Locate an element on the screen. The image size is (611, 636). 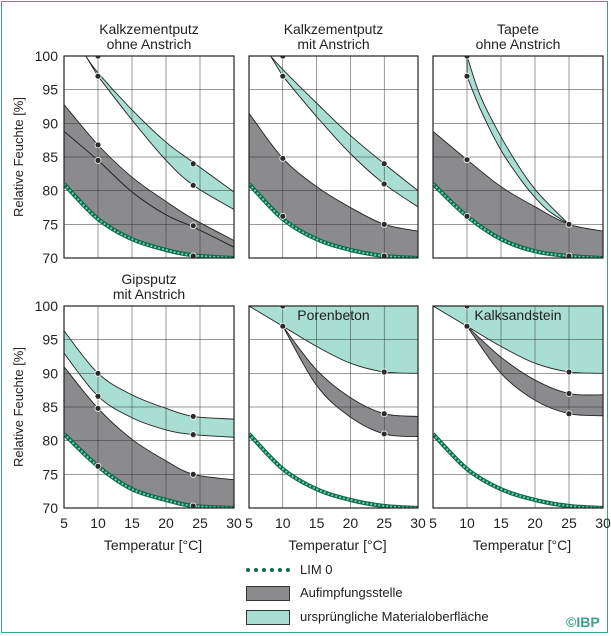
copyright-label: ©IBP is located at coordinates (583, 622).